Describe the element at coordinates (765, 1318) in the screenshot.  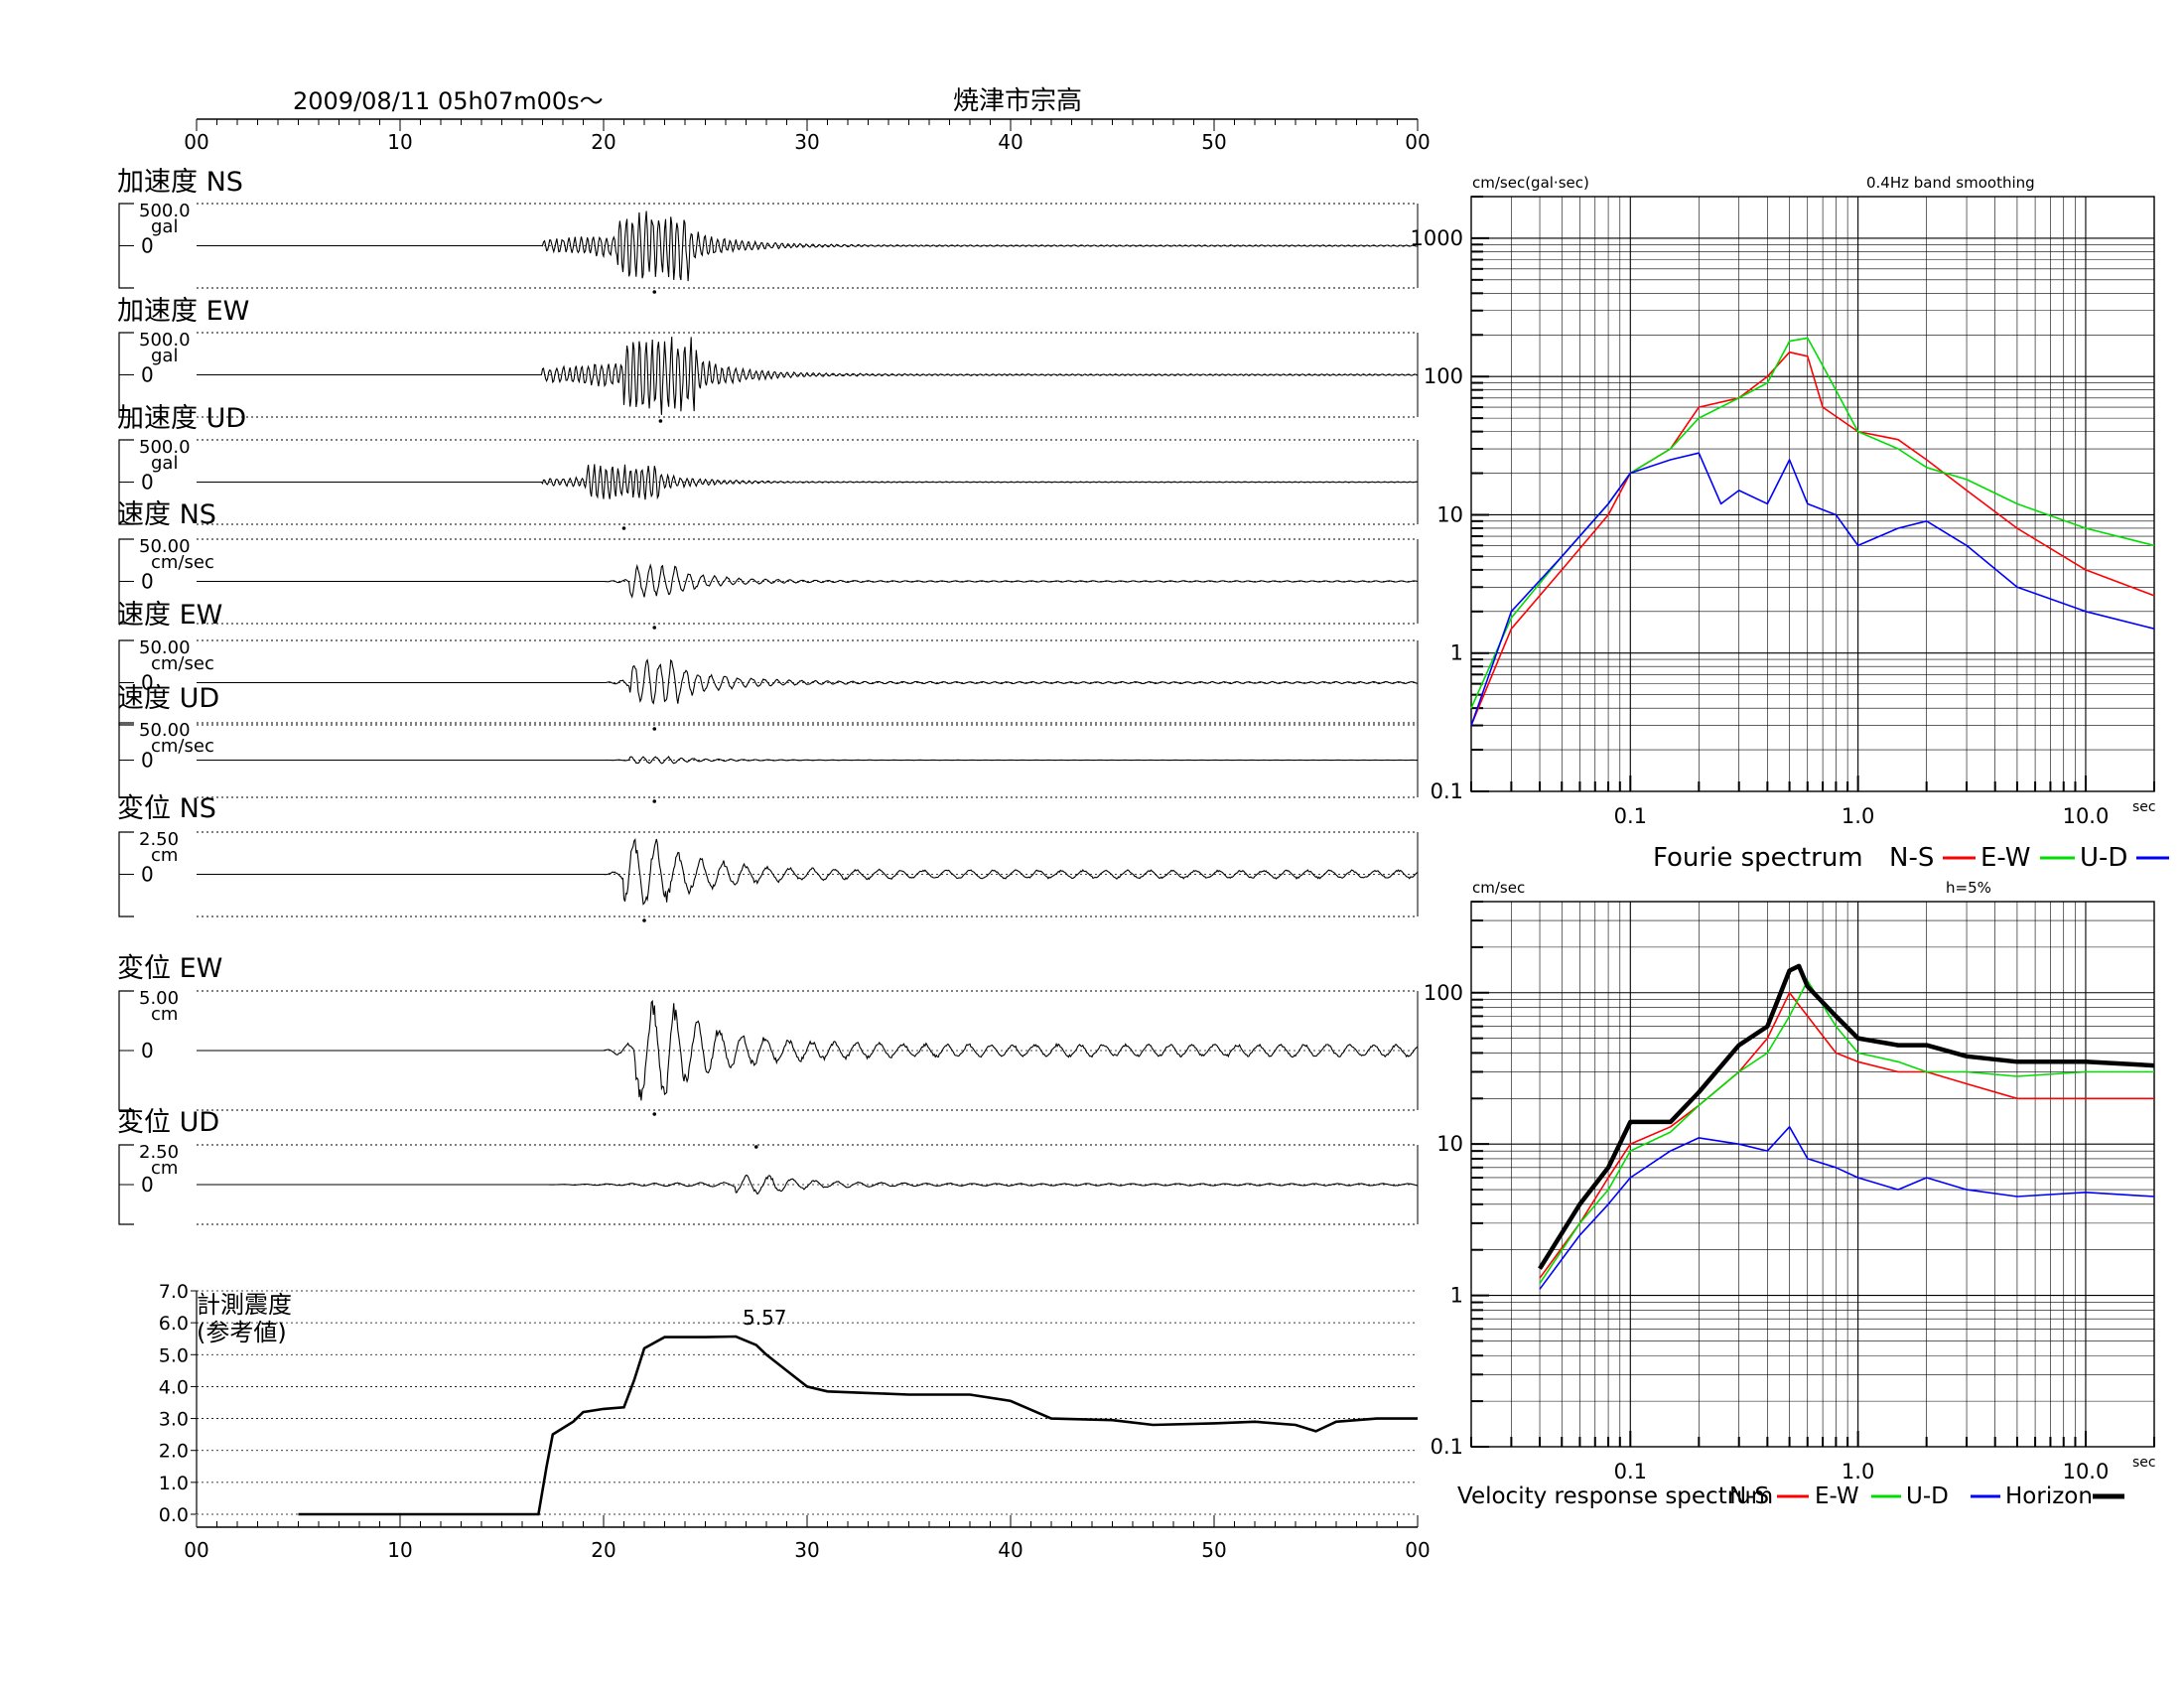
I see `intensity-peak-label: 5.57` at that location.